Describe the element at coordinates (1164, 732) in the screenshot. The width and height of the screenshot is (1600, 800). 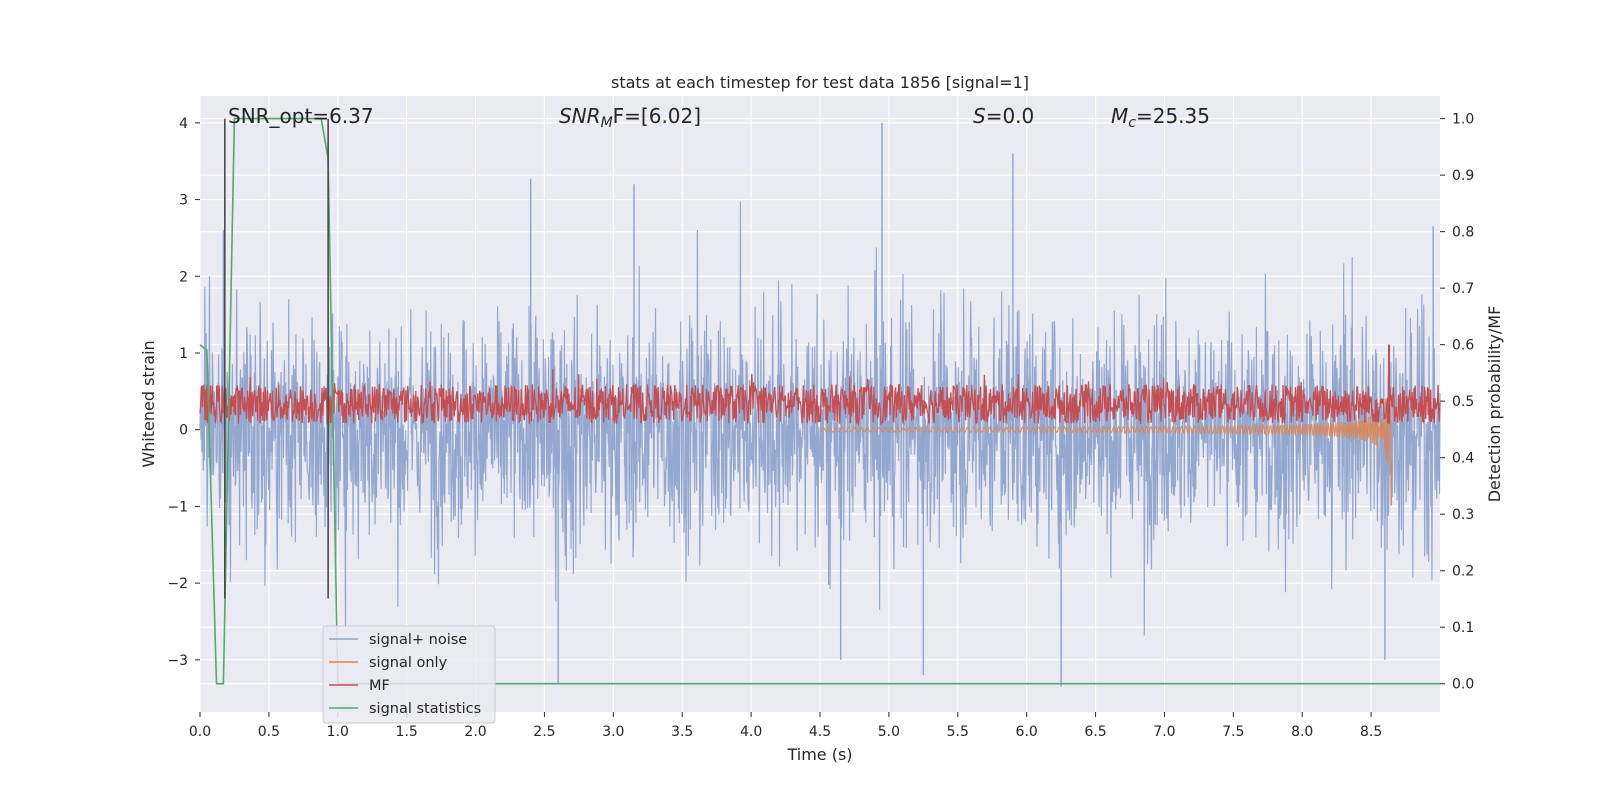
I see `x-tick-label: 7.0` at that location.